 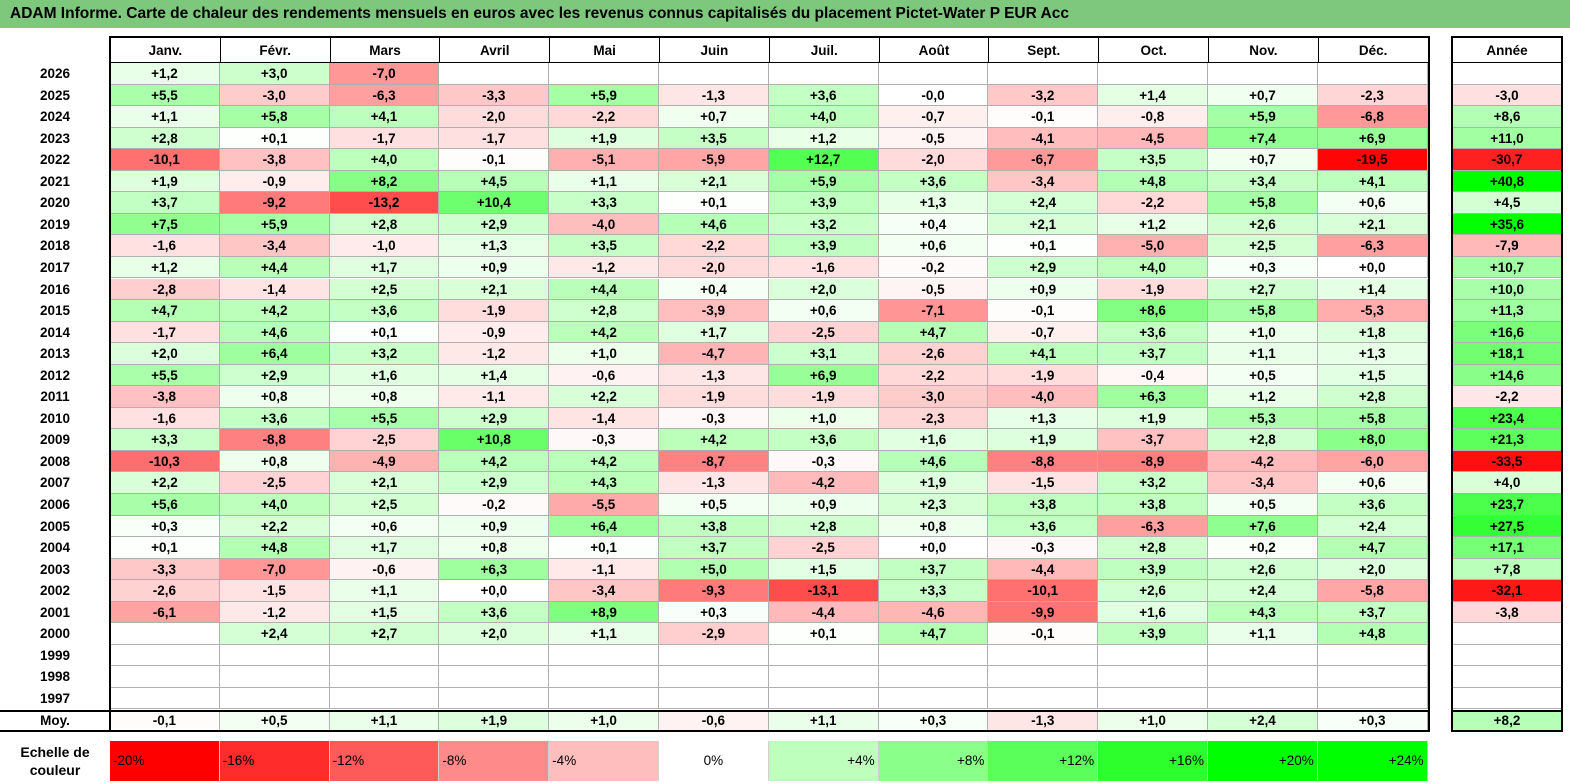 What do you see at coordinates (494, 117) in the screenshot?
I see `heatmap-cell: -2,0` at bounding box center [494, 117].